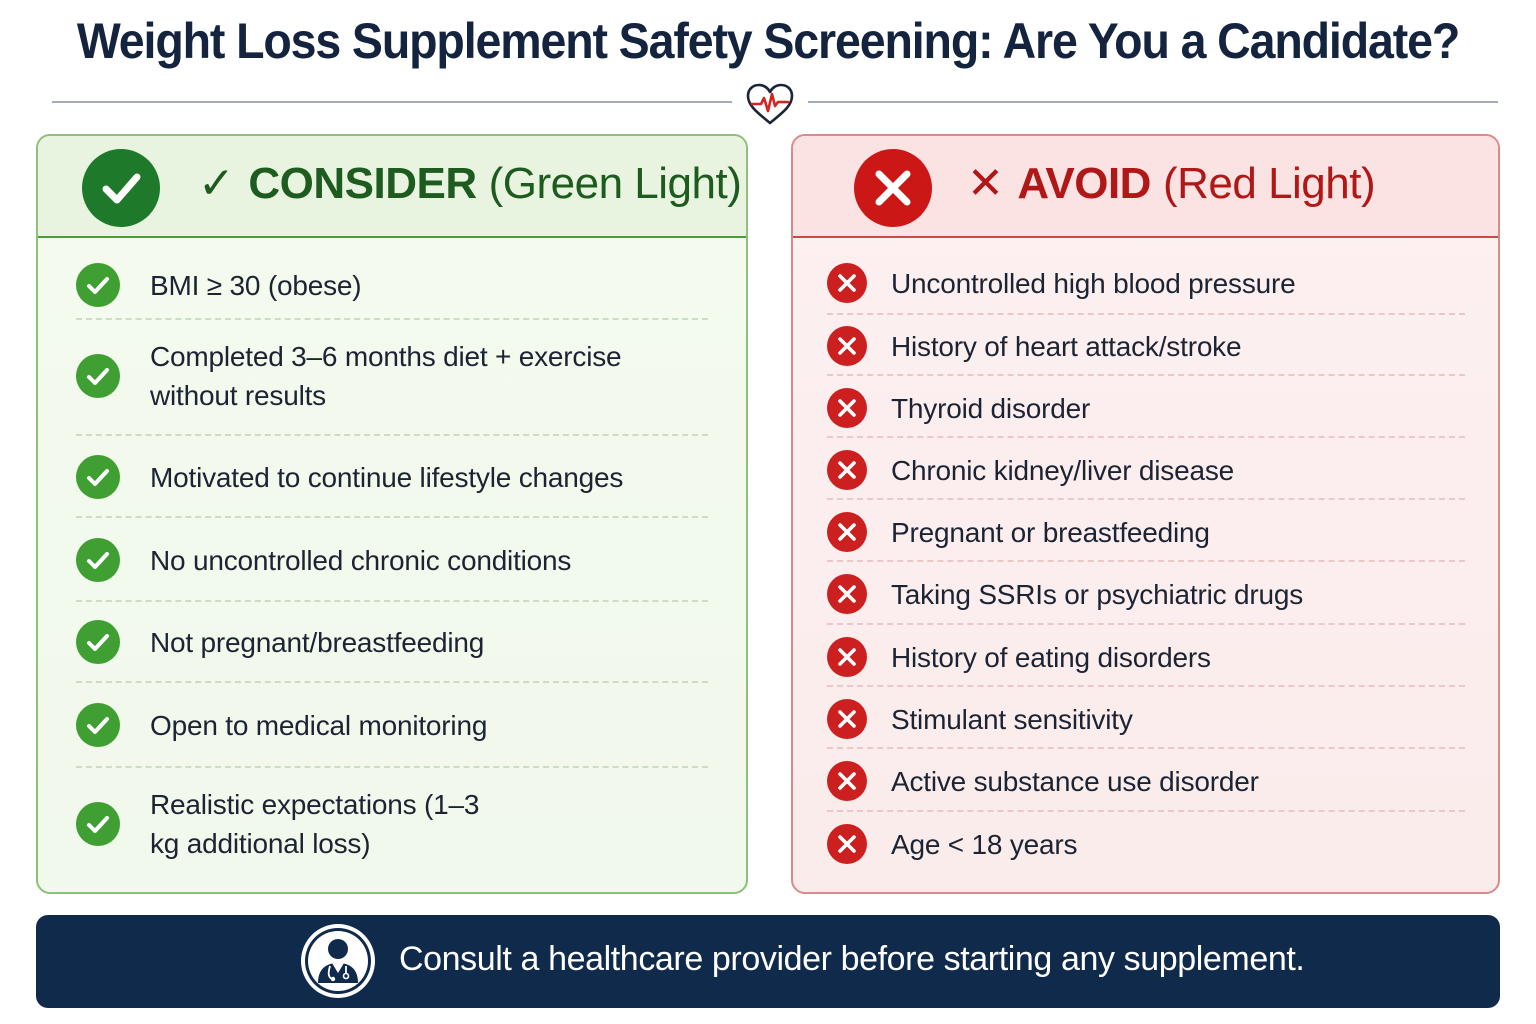 The width and height of the screenshot is (1536, 1024). Describe the element at coordinates (1066, 346) in the screenshot. I see `list-item-text: History of heart attack/stroke` at that location.